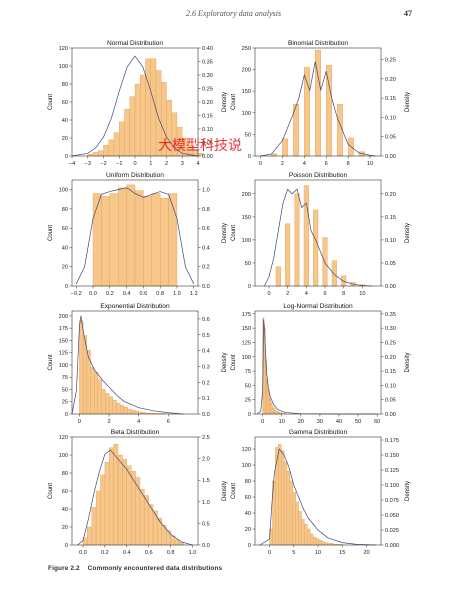 Image resolution: width=453 pixels, height=599 pixels. Describe the element at coordinates (207, 49) in the screenshot. I see `y2-tick-label: 0.40` at that location.